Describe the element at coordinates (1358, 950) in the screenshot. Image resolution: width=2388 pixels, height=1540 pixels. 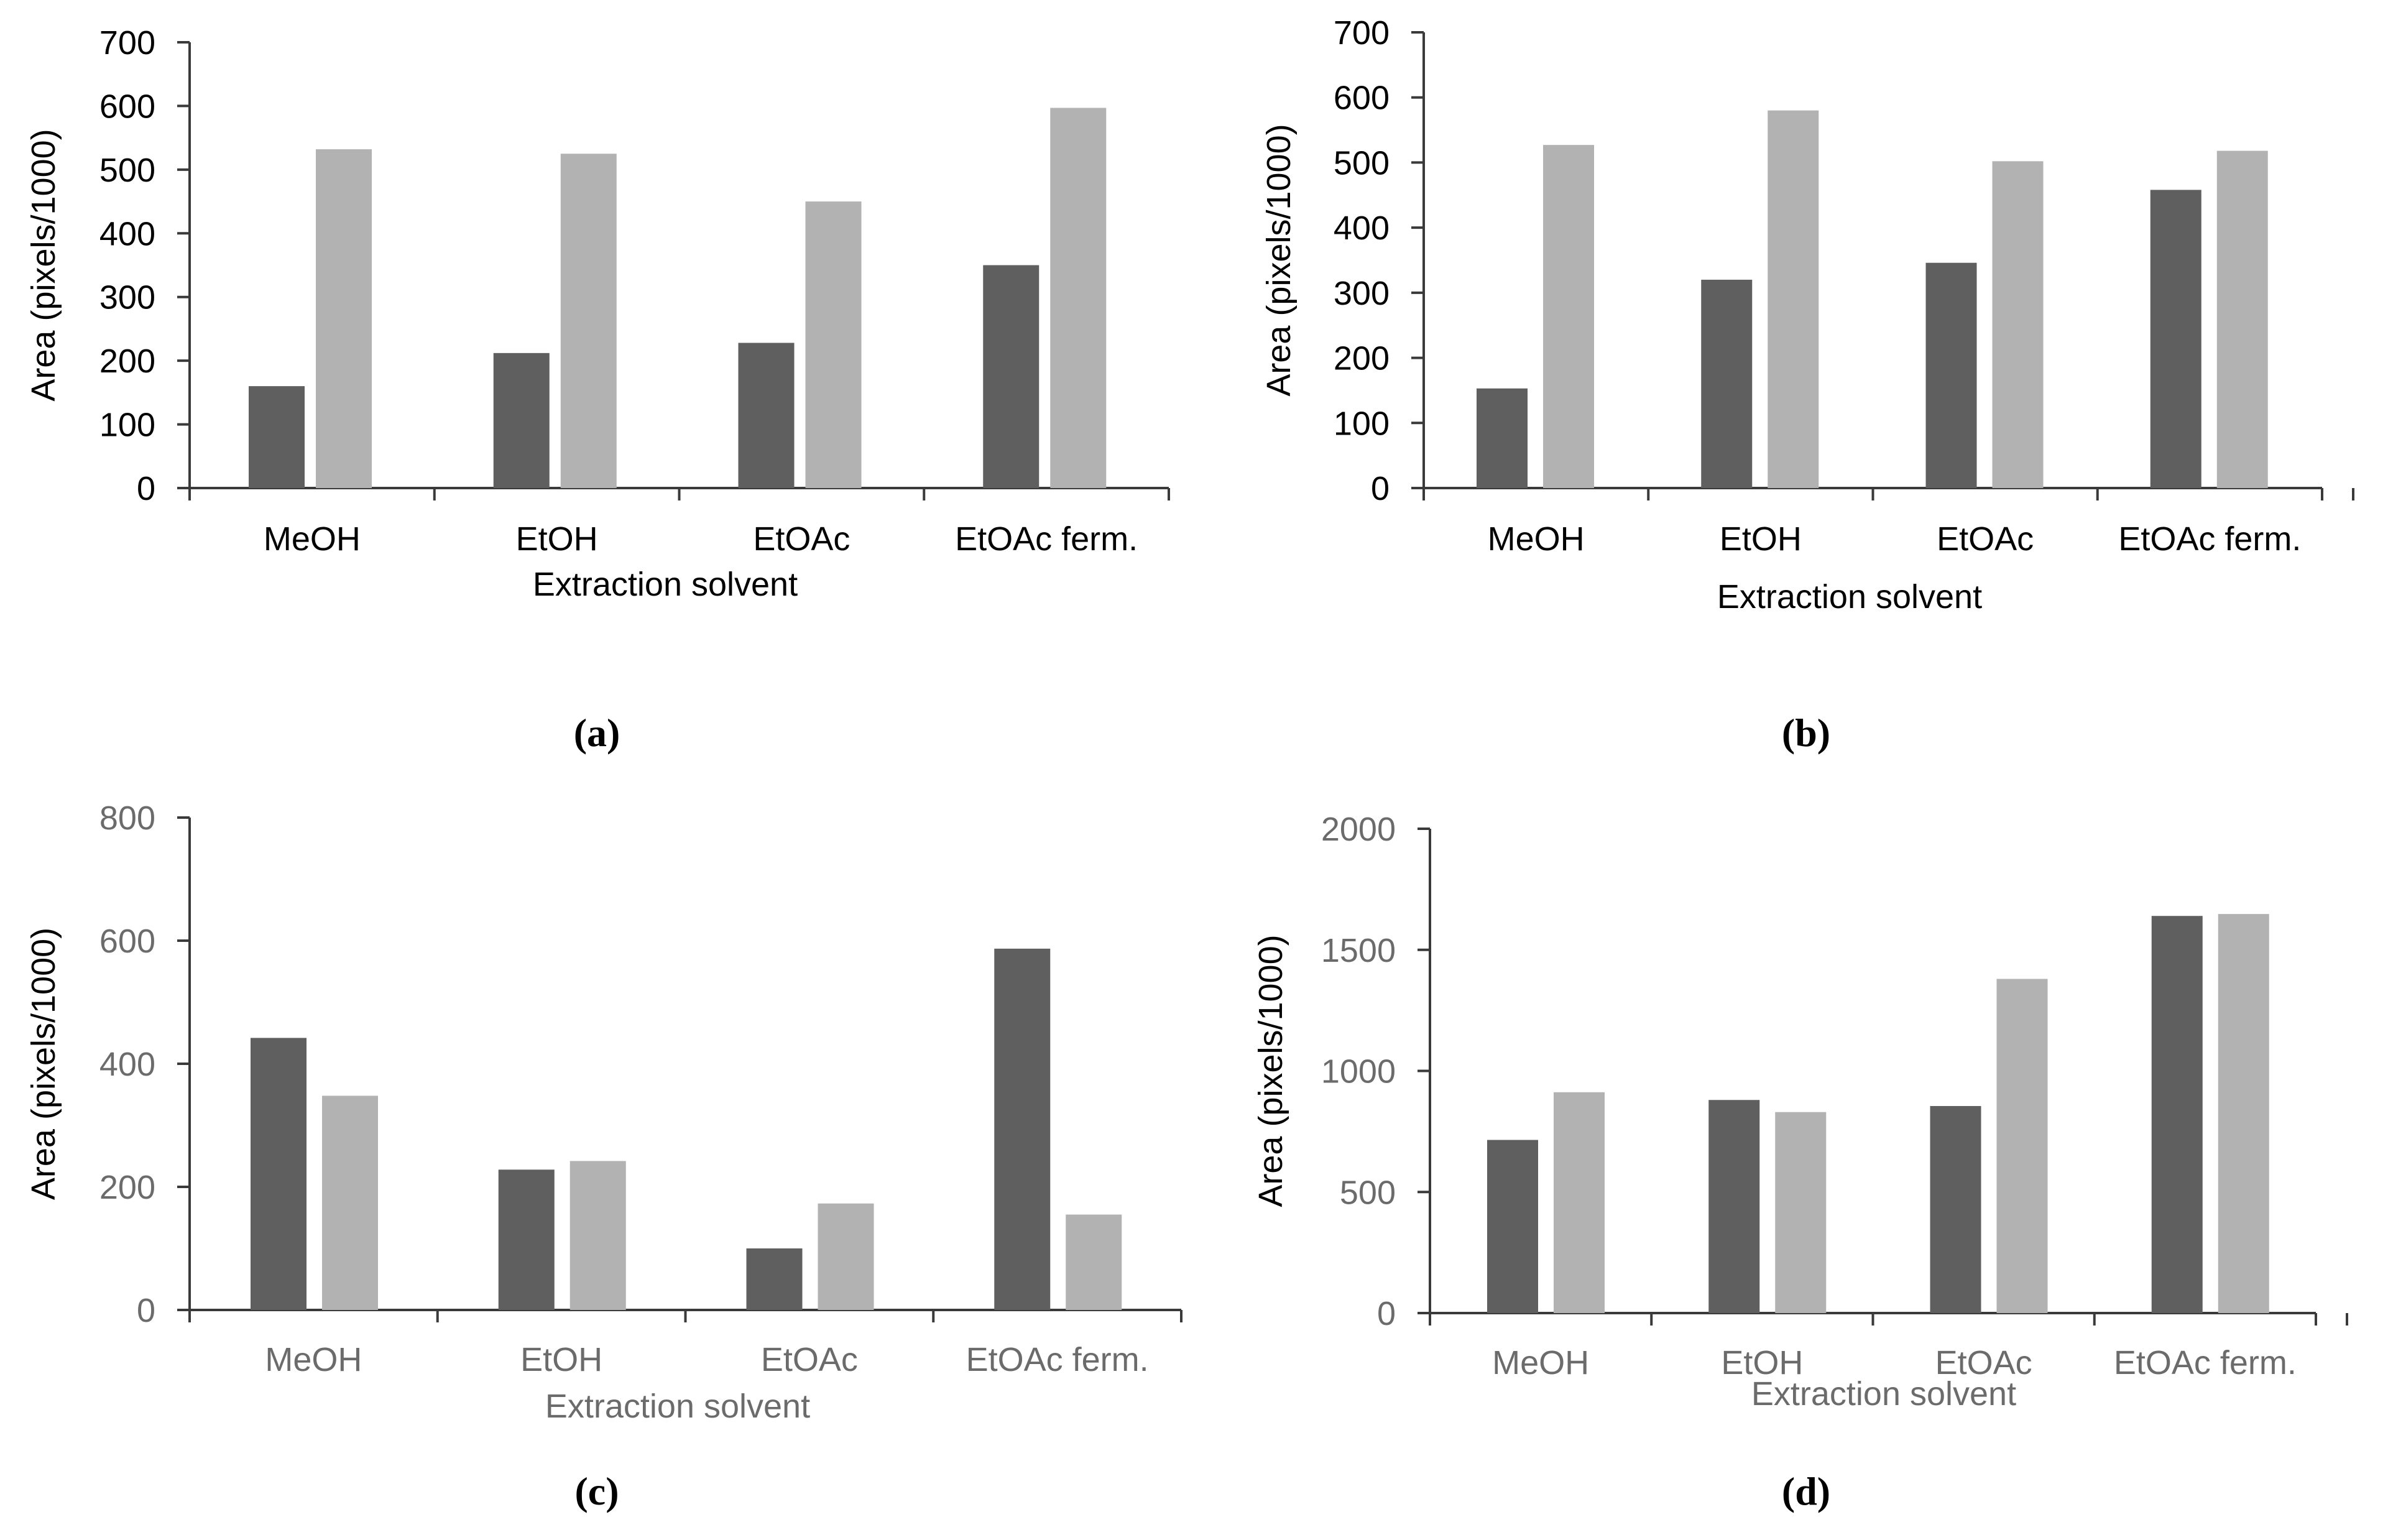
I see `y-tick-label: 1500` at that location.